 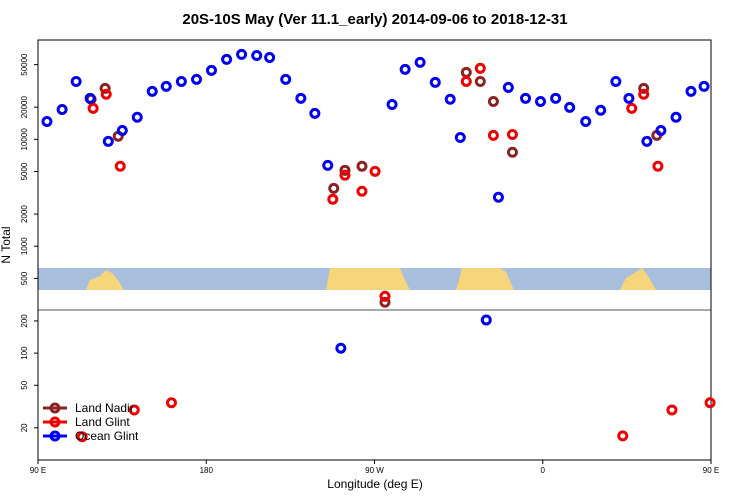 I want to click on y-tick-label: 50, so click(x=24, y=384).